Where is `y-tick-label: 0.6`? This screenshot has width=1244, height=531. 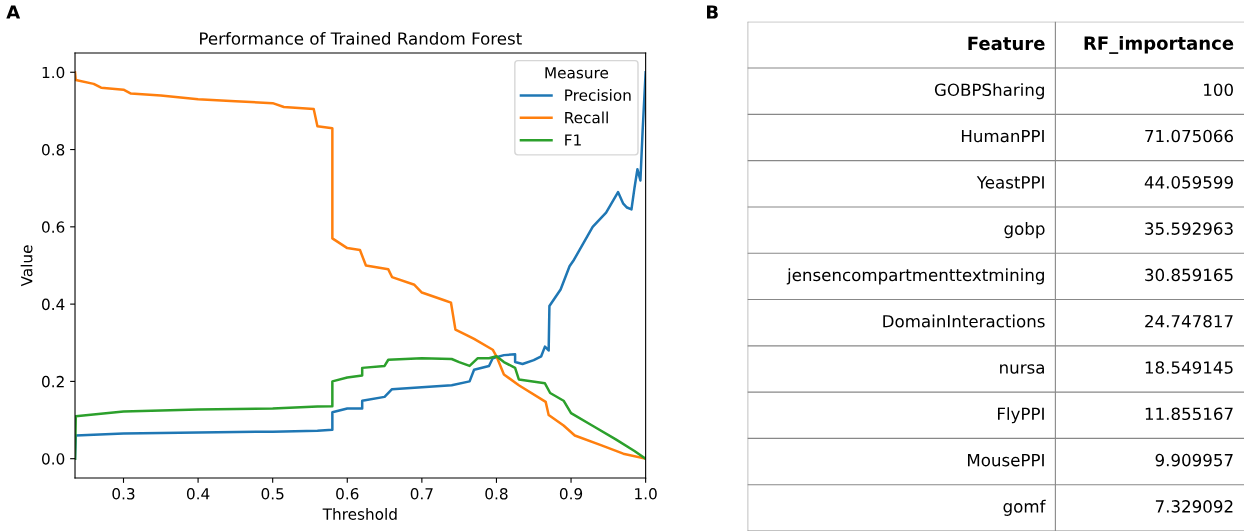 y-tick-label: 0.6 is located at coordinates (53, 227).